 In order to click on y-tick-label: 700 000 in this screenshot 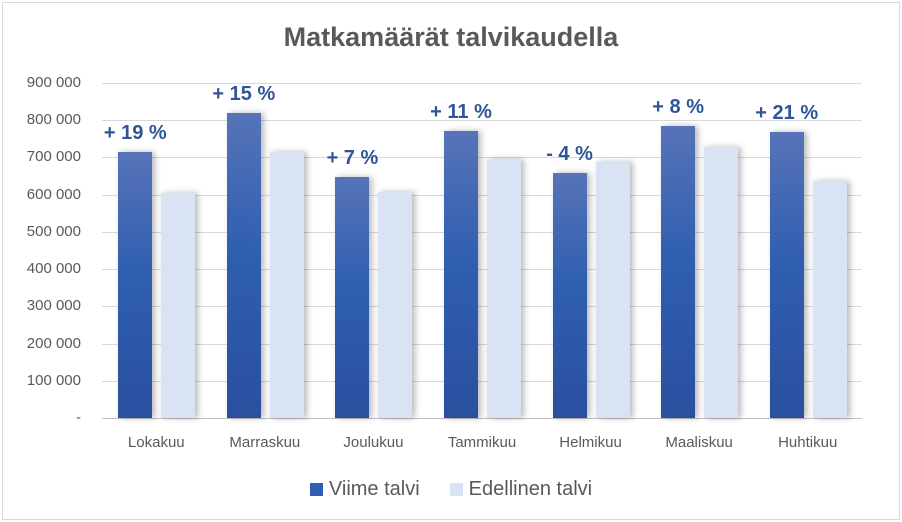, I will do `click(53, 157)`.